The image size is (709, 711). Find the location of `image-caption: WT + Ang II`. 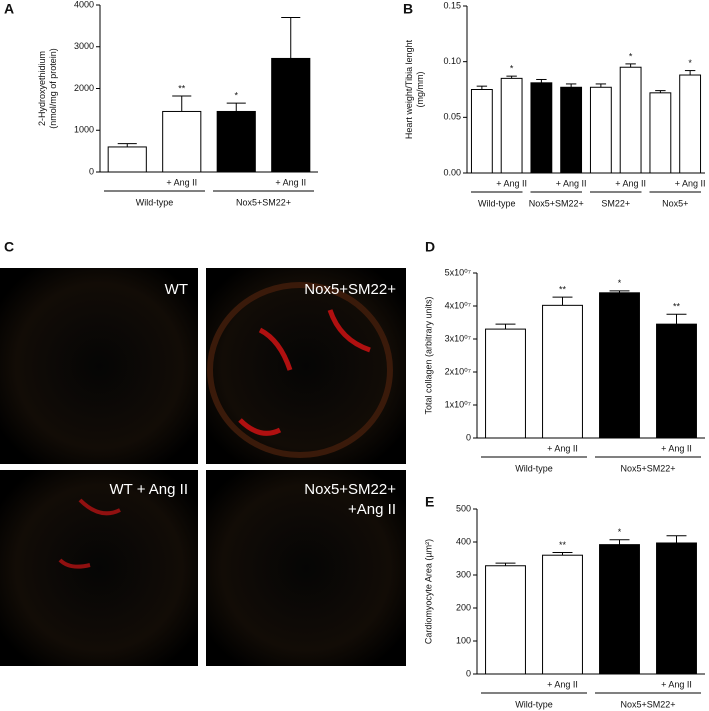

image-caption: WT + Ang II is located at coordinates (148, 489).